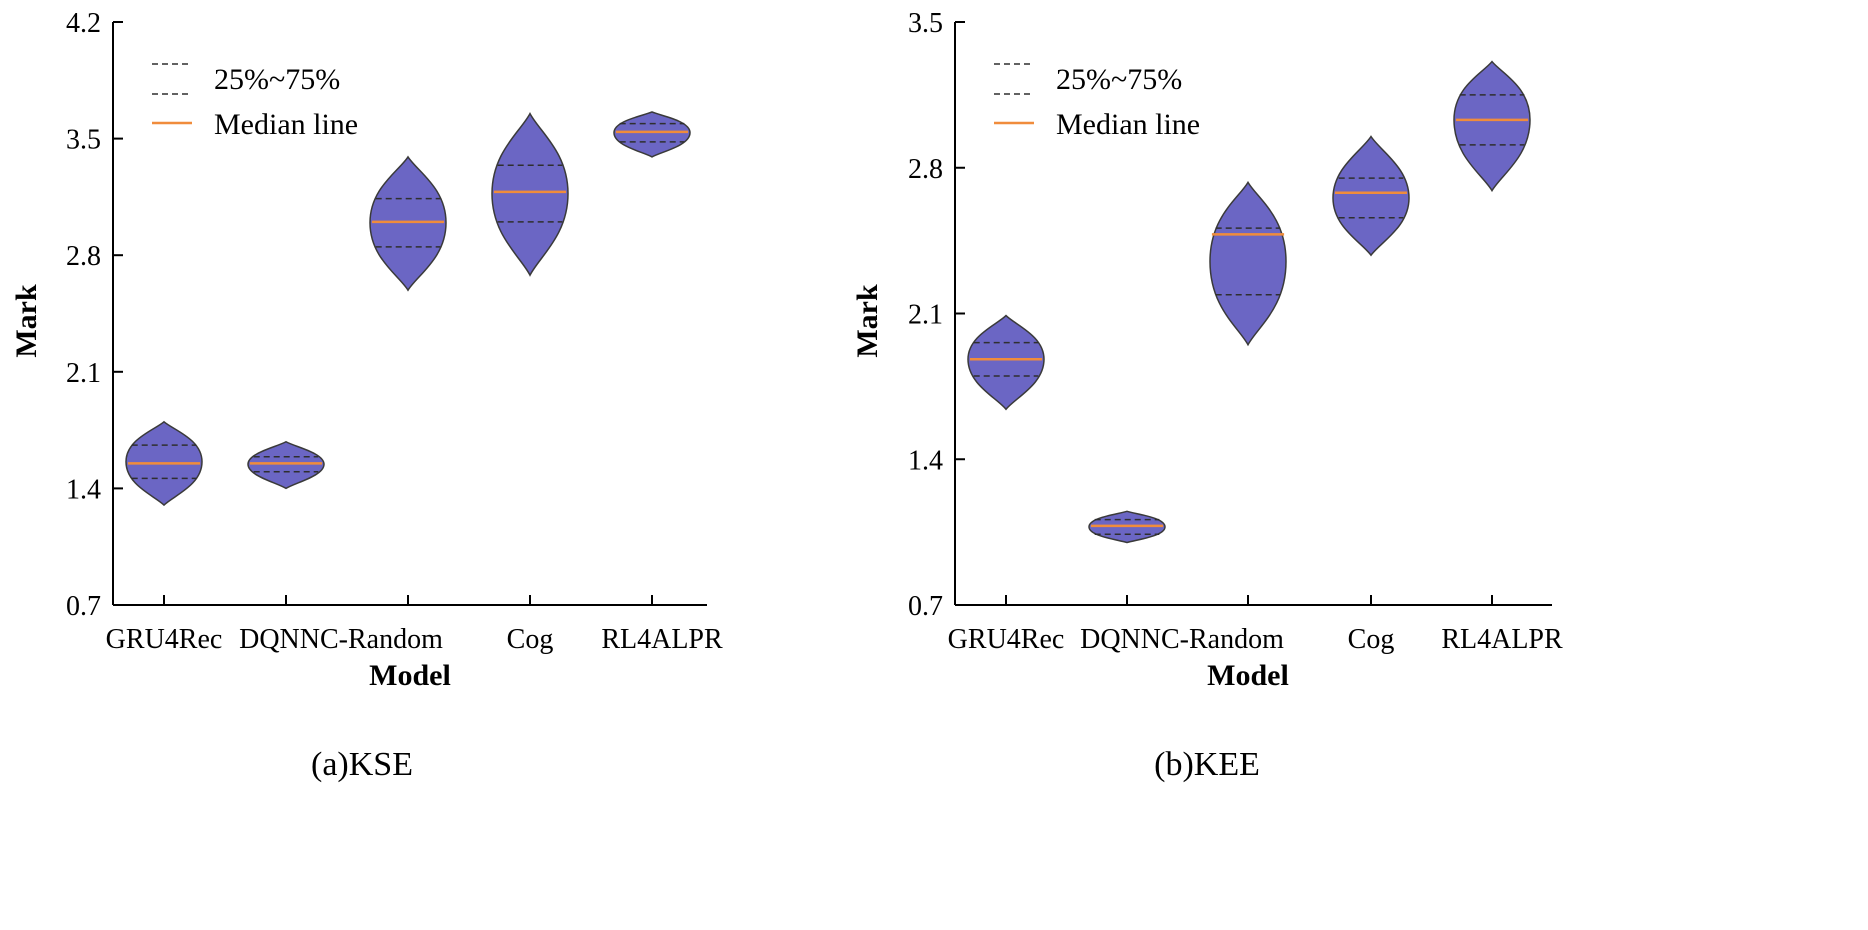 The image size is (1868, 930). What do you see at coordinates (1207, 764) in the screenshot?
I see `figure-caption: (b)KEE` at bounding box center [1207, 764].